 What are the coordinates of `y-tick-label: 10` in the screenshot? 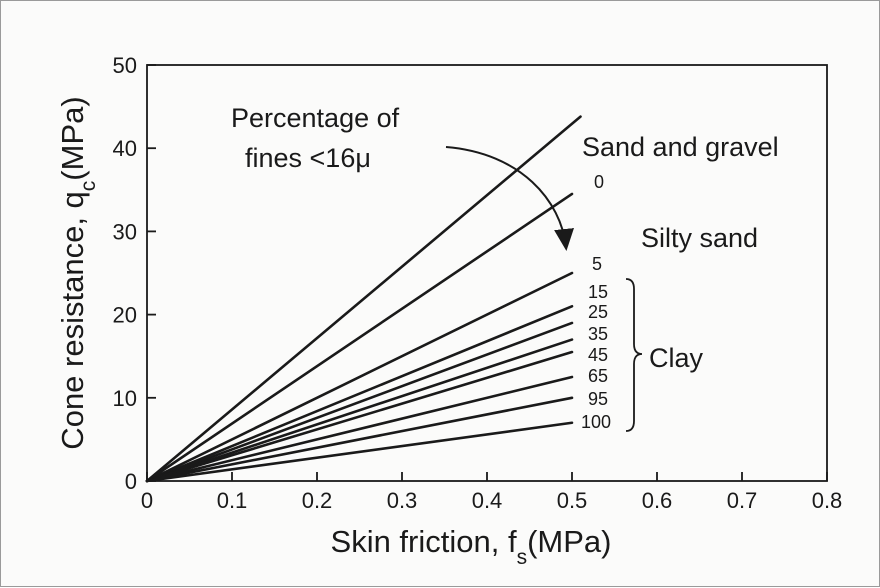 It's located at (125, 398).